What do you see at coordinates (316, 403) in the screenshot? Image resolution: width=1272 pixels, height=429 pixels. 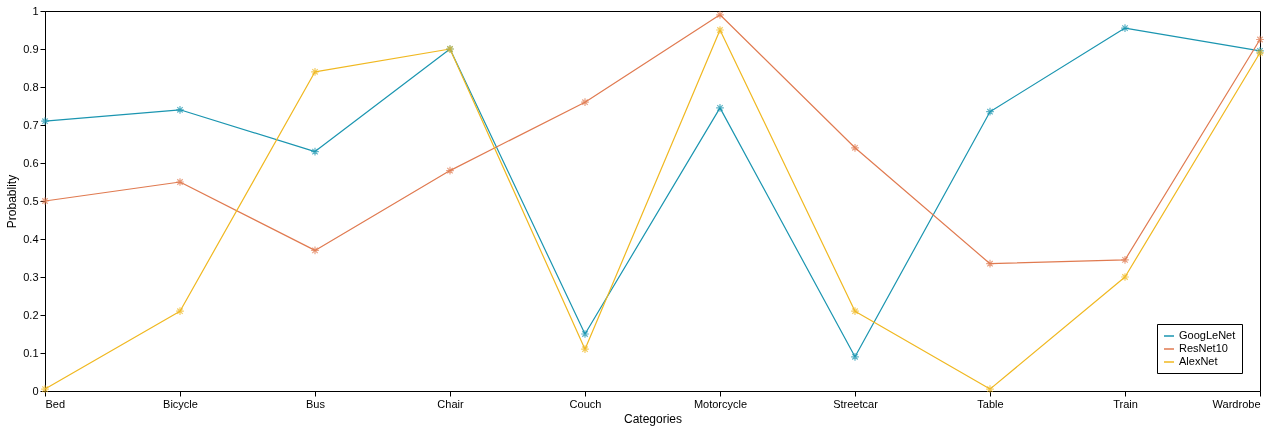 I see `x-tick-label: Bus` at bounding box center [316, 403].